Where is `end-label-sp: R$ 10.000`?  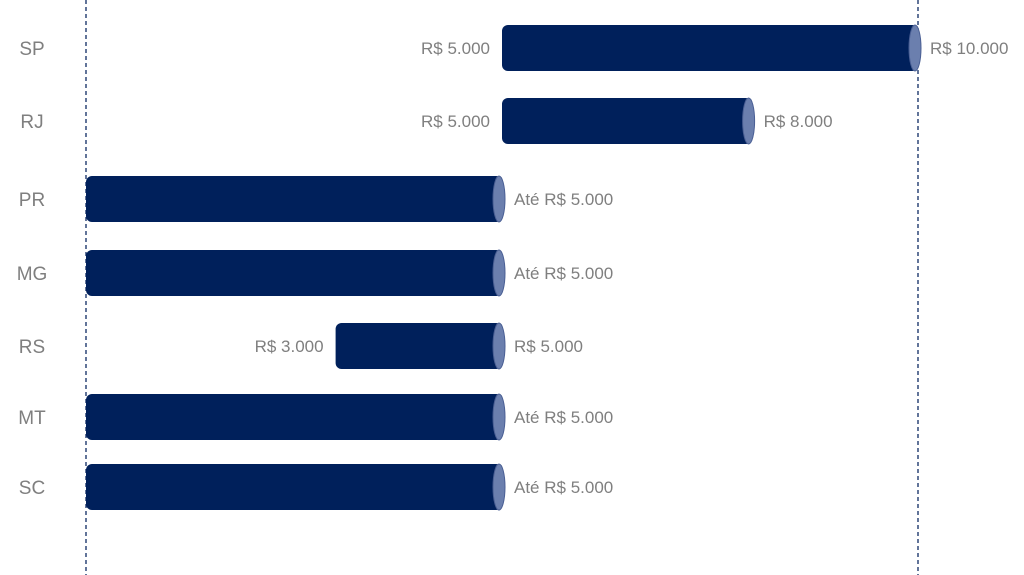
end-label-sp: R$ 10.000 is located at coordinates (969, 48).